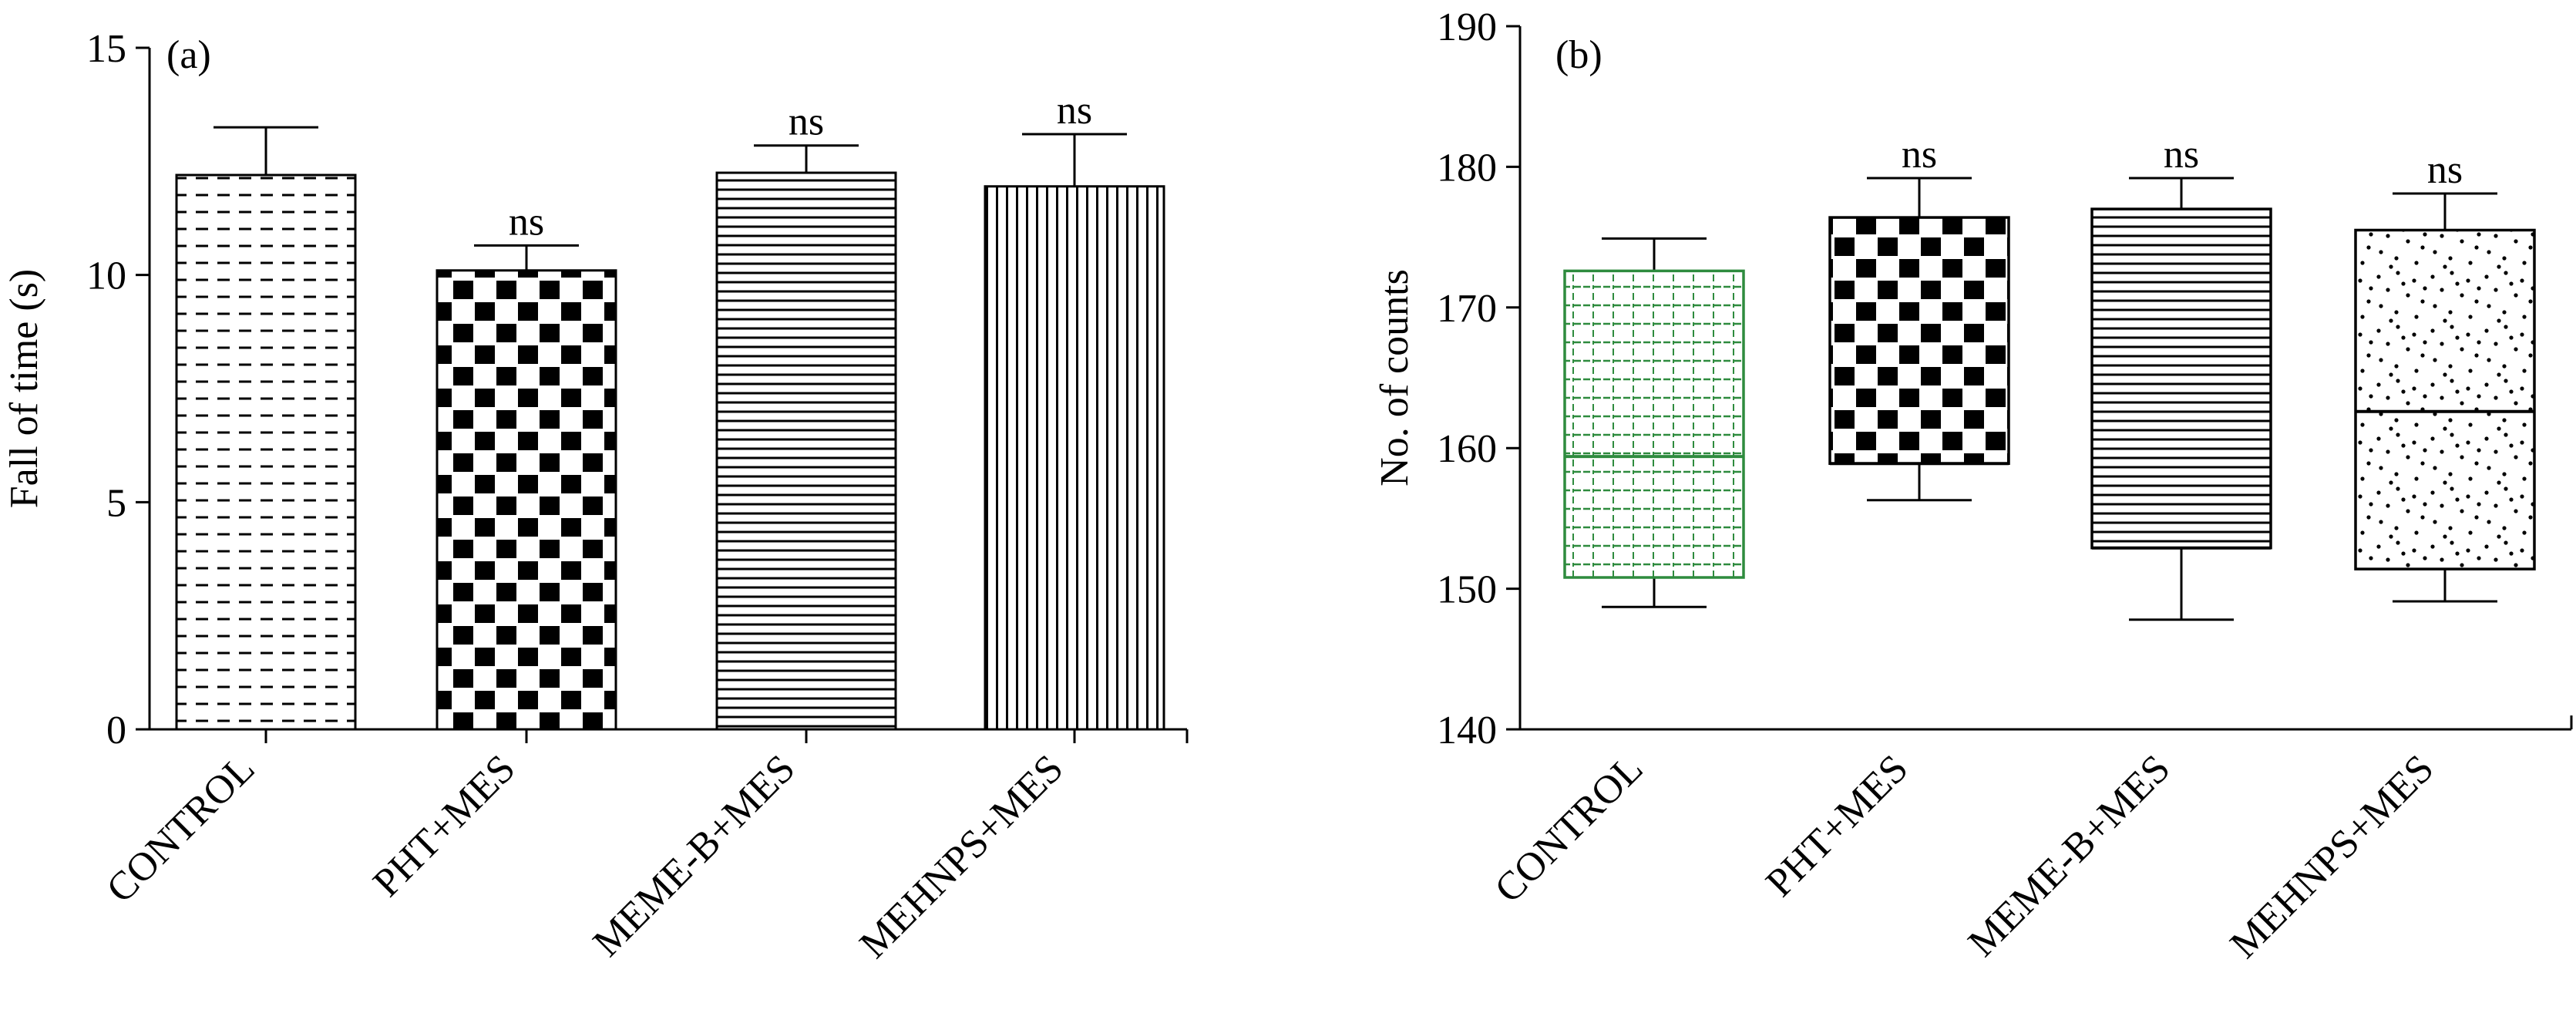  I want to click on category-label-b: MEME-B+MES, so click(2069, 855).